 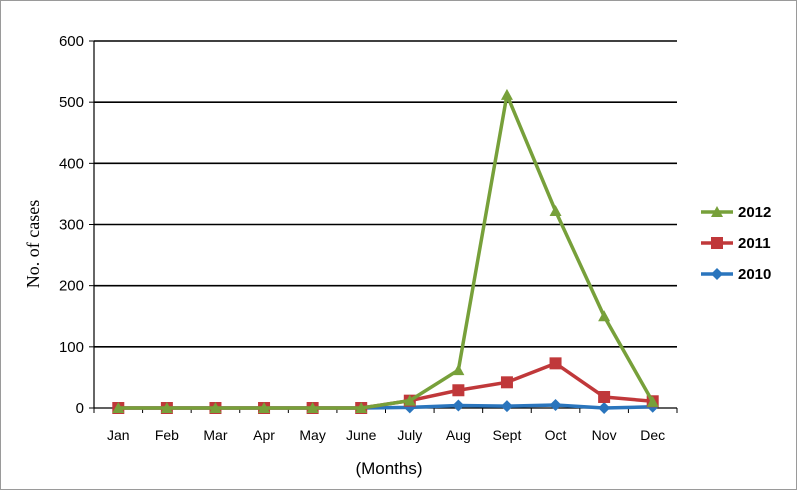 I want to click on legend-label: 2012, so click(x=754, y=212).